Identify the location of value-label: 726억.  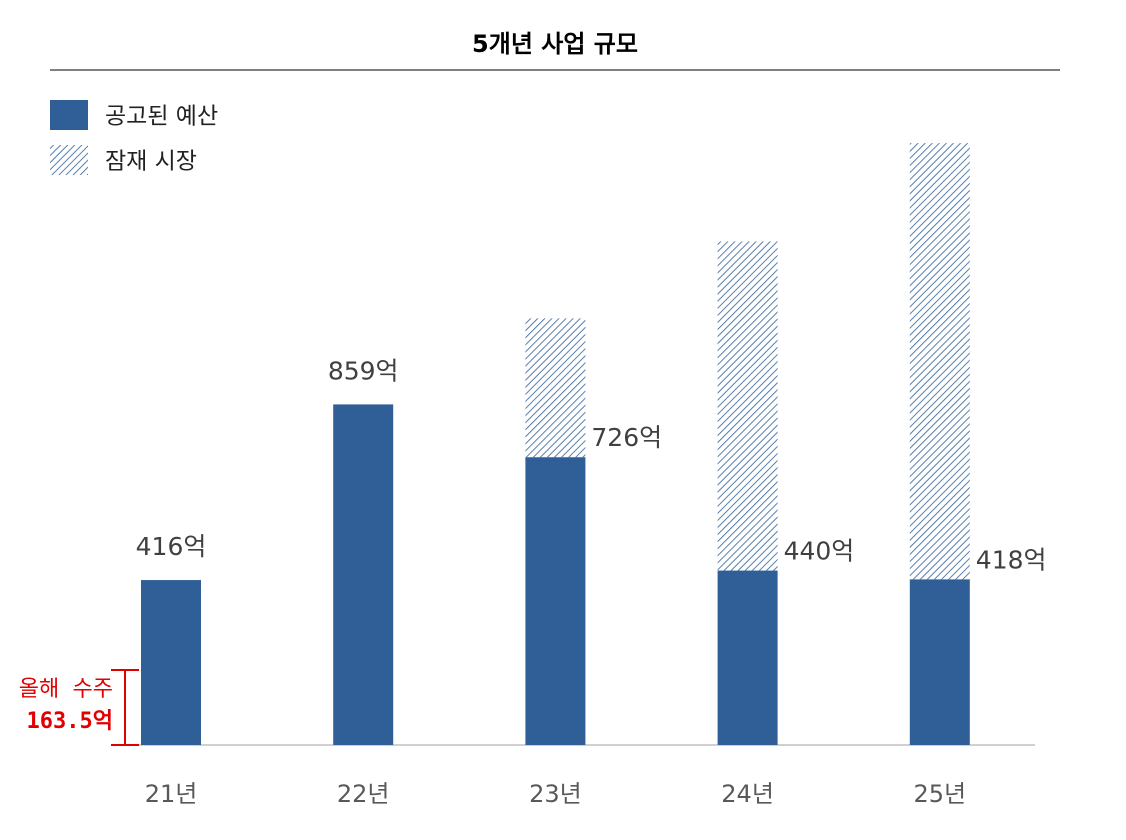
(626, 437).